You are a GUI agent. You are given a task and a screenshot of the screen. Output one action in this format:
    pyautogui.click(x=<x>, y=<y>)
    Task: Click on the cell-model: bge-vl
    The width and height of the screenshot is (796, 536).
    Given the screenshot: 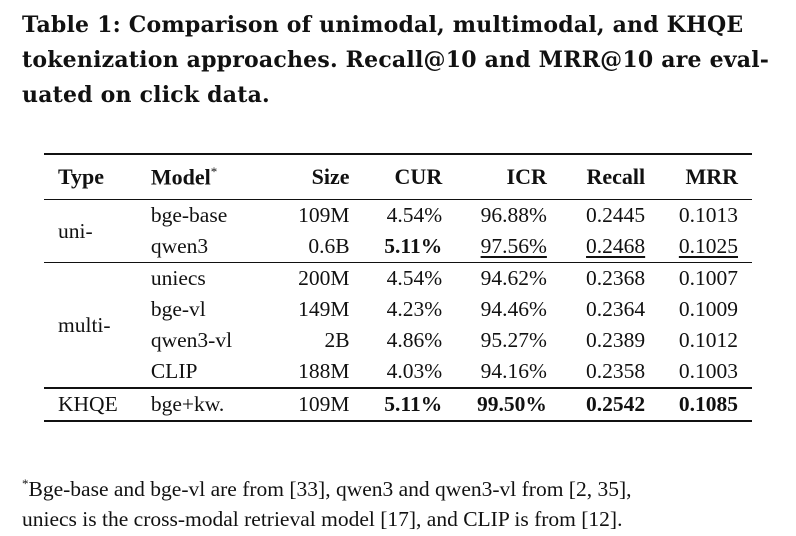 What is the action you would take?
    pyautogui.click(x=178, y=309)
    